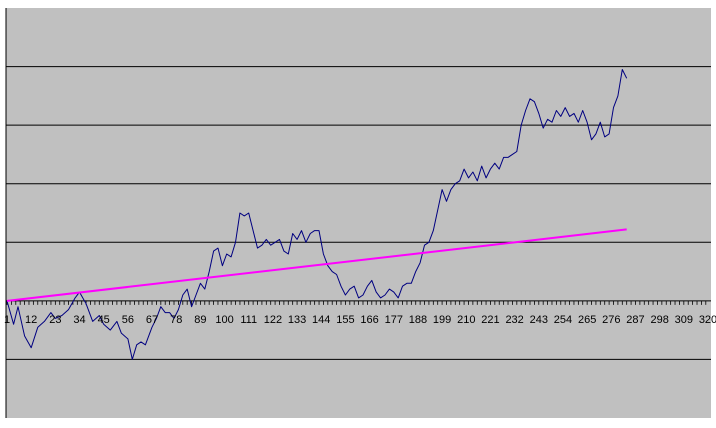 Image resolution: width=716 pixels, height=428 pixels. Describe the element at coordinates (152, 320) in the screenshot. I see `x-tick-label: 67` at that location.